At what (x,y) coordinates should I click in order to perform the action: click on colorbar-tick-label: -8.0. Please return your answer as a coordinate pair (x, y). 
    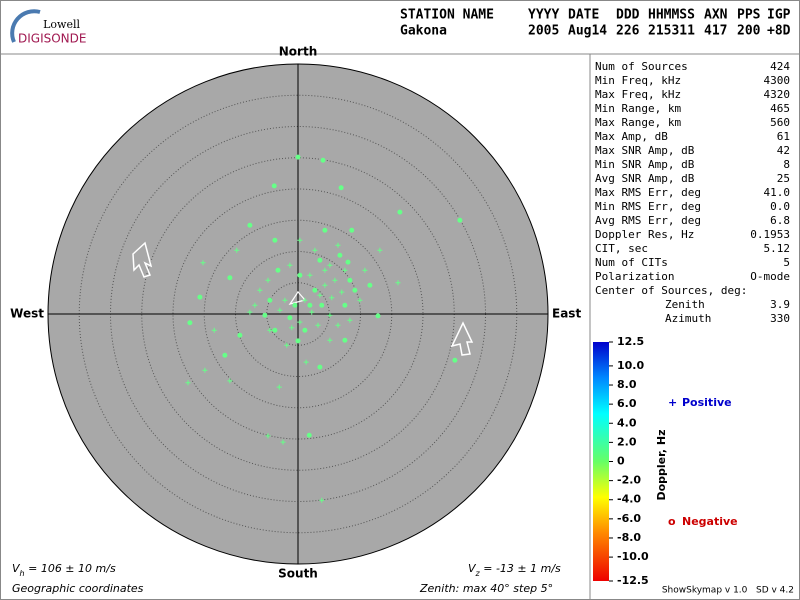
    Looking at the image, I should click on (629, 537).